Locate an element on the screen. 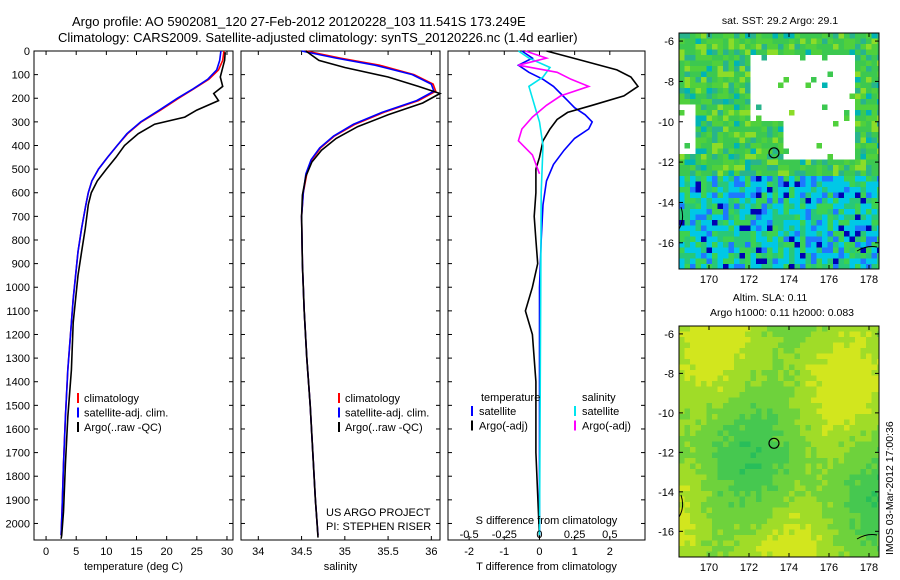 The height and width of the screenshot is (580, 900). x-tick-label: 178 is located at coordinates (869, 280).